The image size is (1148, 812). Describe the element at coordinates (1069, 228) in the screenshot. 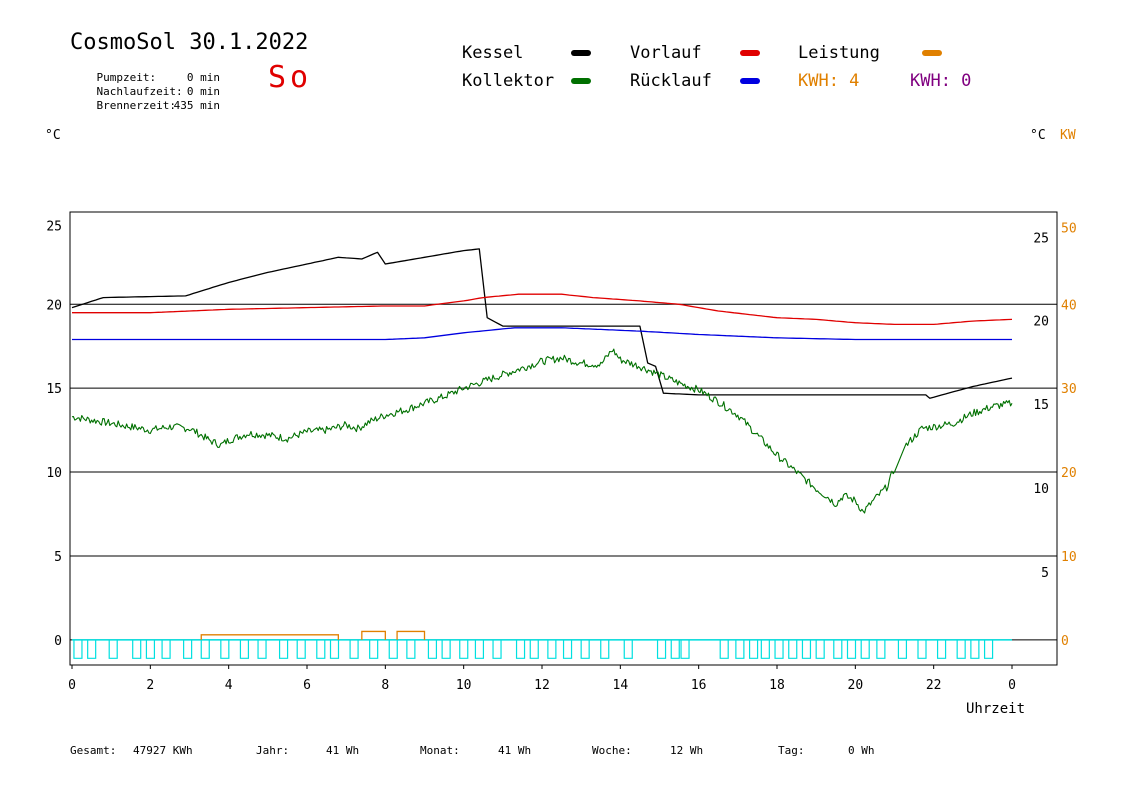

I see `y-tick-right-kw: 50` at that location.